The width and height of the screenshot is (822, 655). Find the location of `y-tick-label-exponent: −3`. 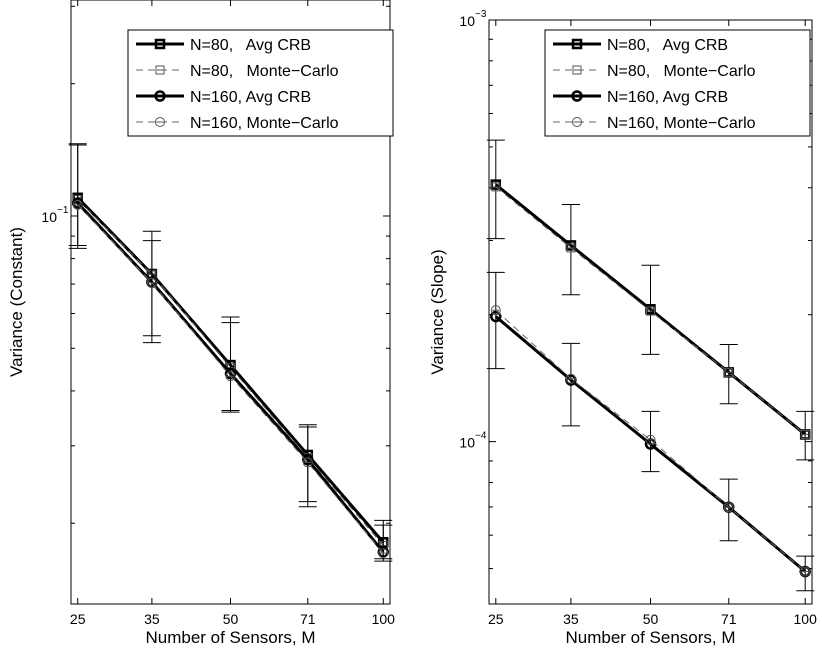

y-tick-label-exponent: −3 is located at coordinates (481, 14).